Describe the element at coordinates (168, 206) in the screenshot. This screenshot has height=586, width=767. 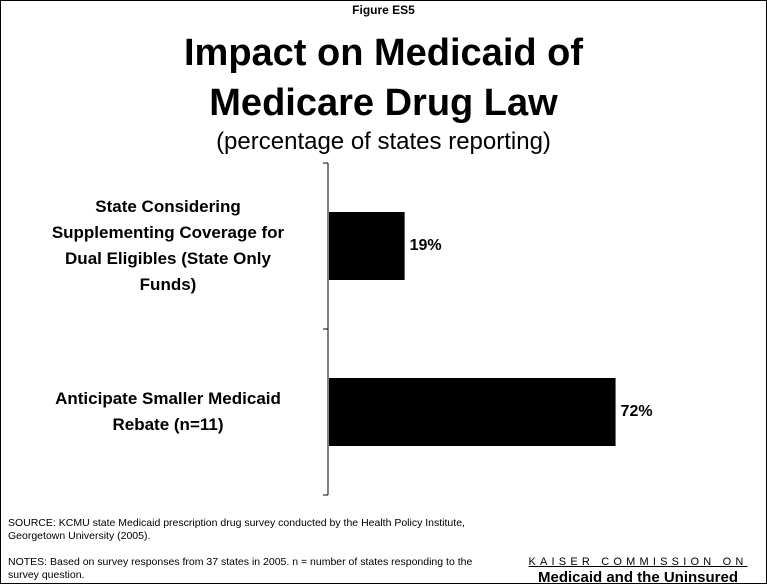
I see `category-label-line: State Considering` at that location.